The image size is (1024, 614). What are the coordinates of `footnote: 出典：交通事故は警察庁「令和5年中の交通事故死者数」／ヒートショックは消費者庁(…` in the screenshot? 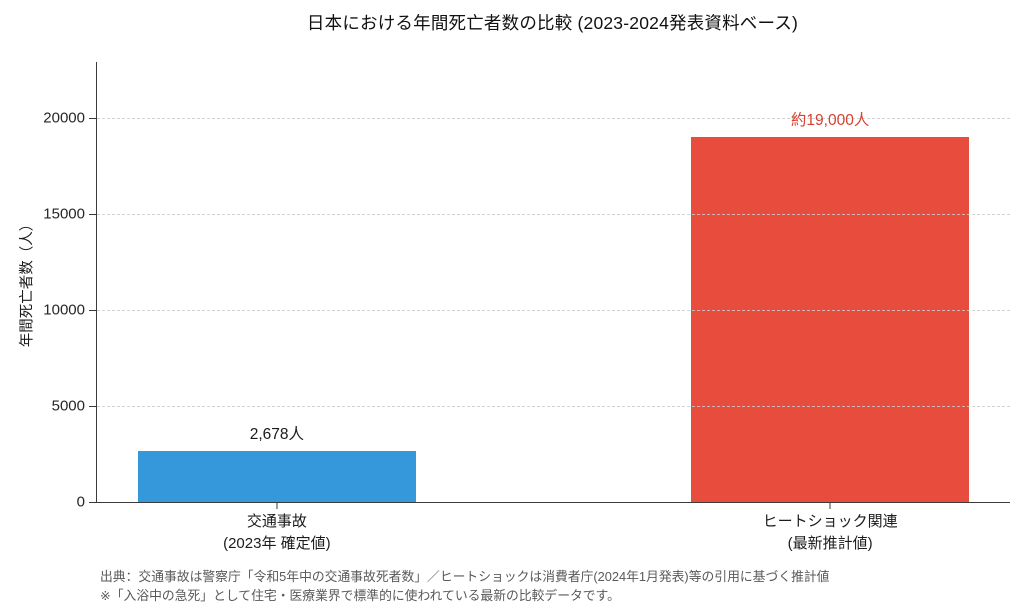 It's located at (540, 586).